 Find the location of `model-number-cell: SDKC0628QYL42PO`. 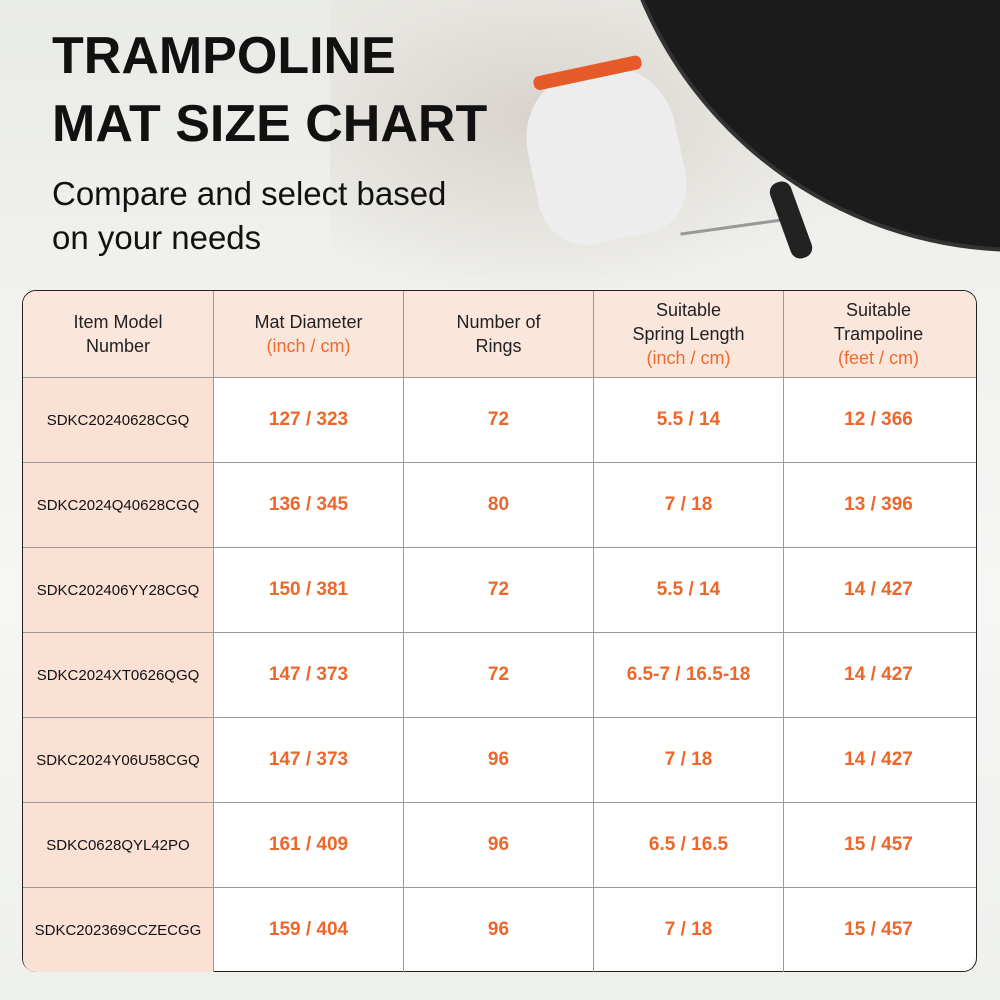

model-number-cell: SDKC0628QYL42PO is located at coordinates (118, 845).